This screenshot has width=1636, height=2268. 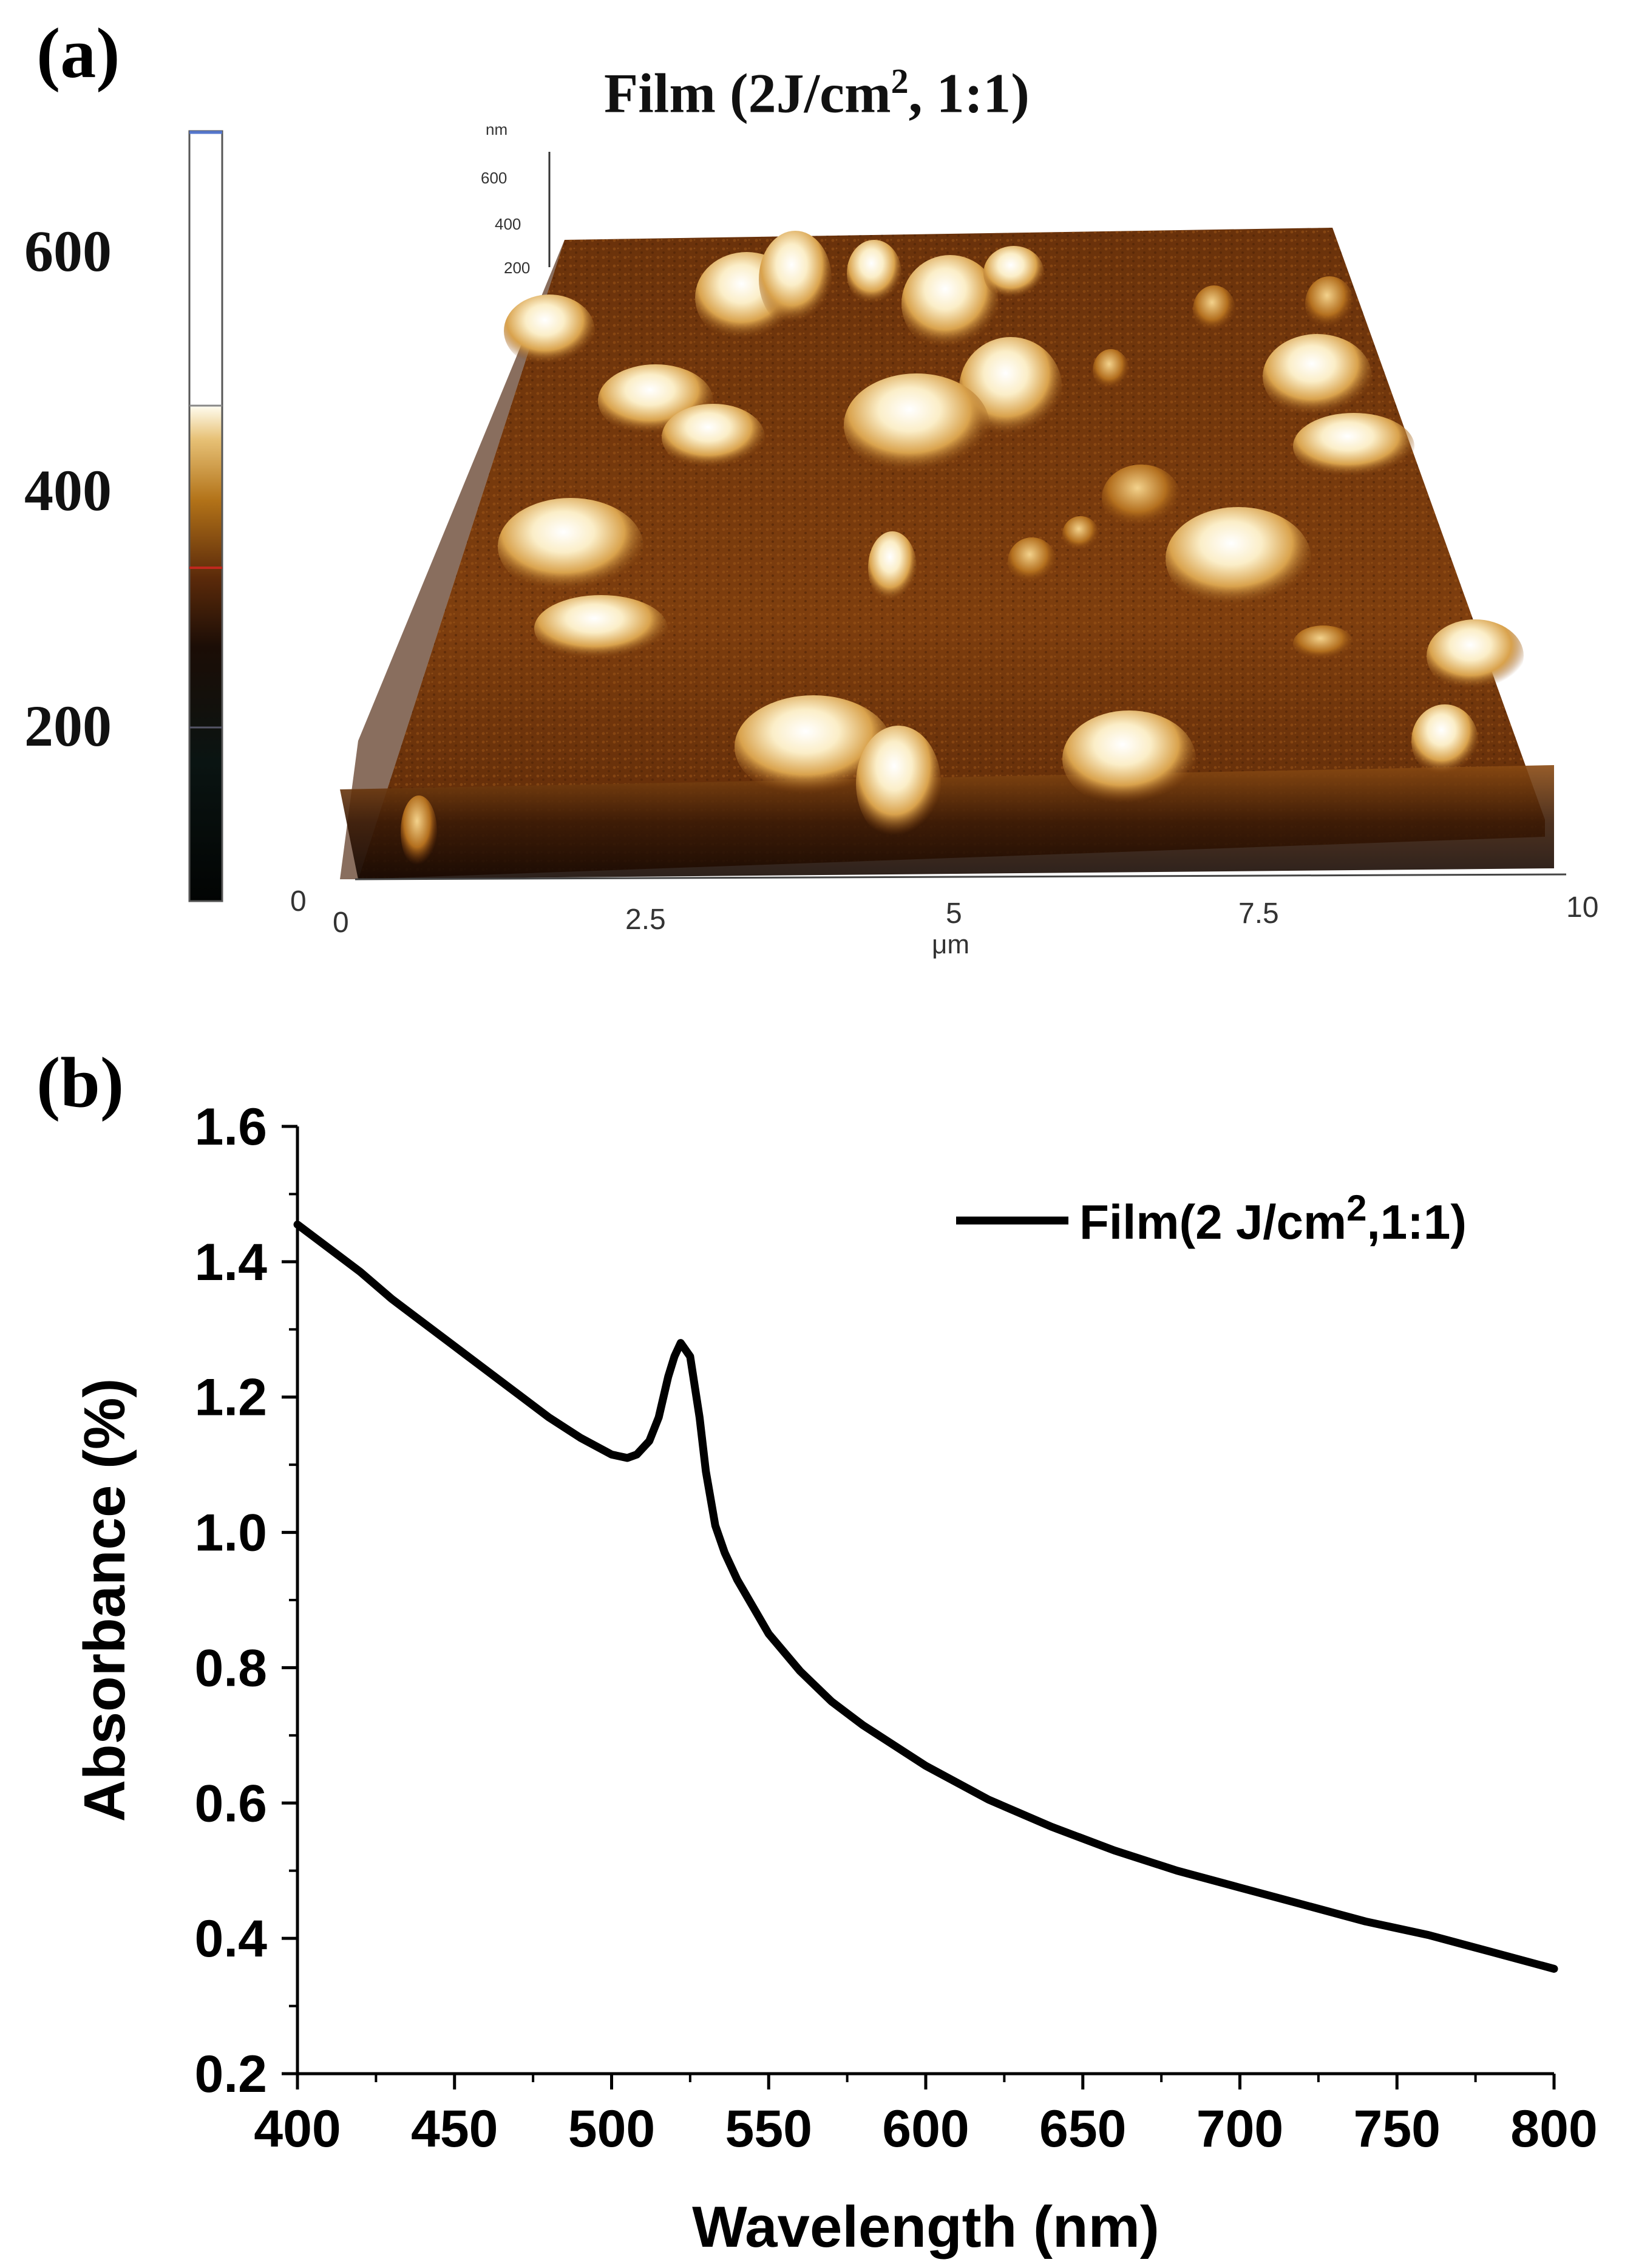 I want to click on panel-b-label: (b), so click(x=80, y=1082).